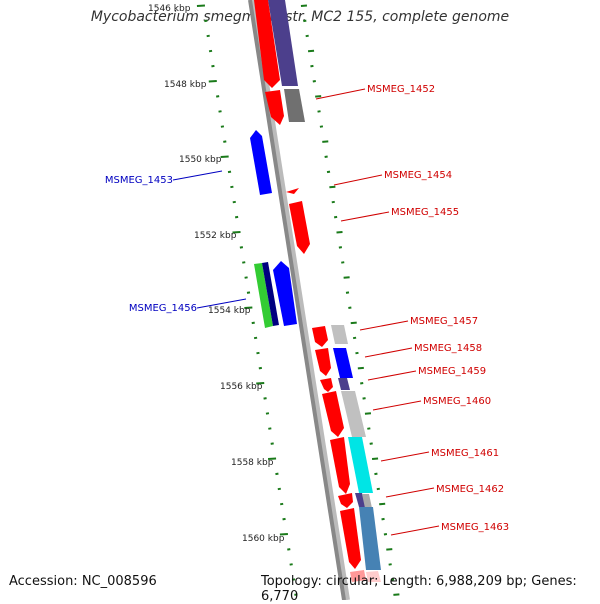 Image resolution: width=600 pixels, height=604 pixels. I want to click on gene-bar-green, so click(263, 295).